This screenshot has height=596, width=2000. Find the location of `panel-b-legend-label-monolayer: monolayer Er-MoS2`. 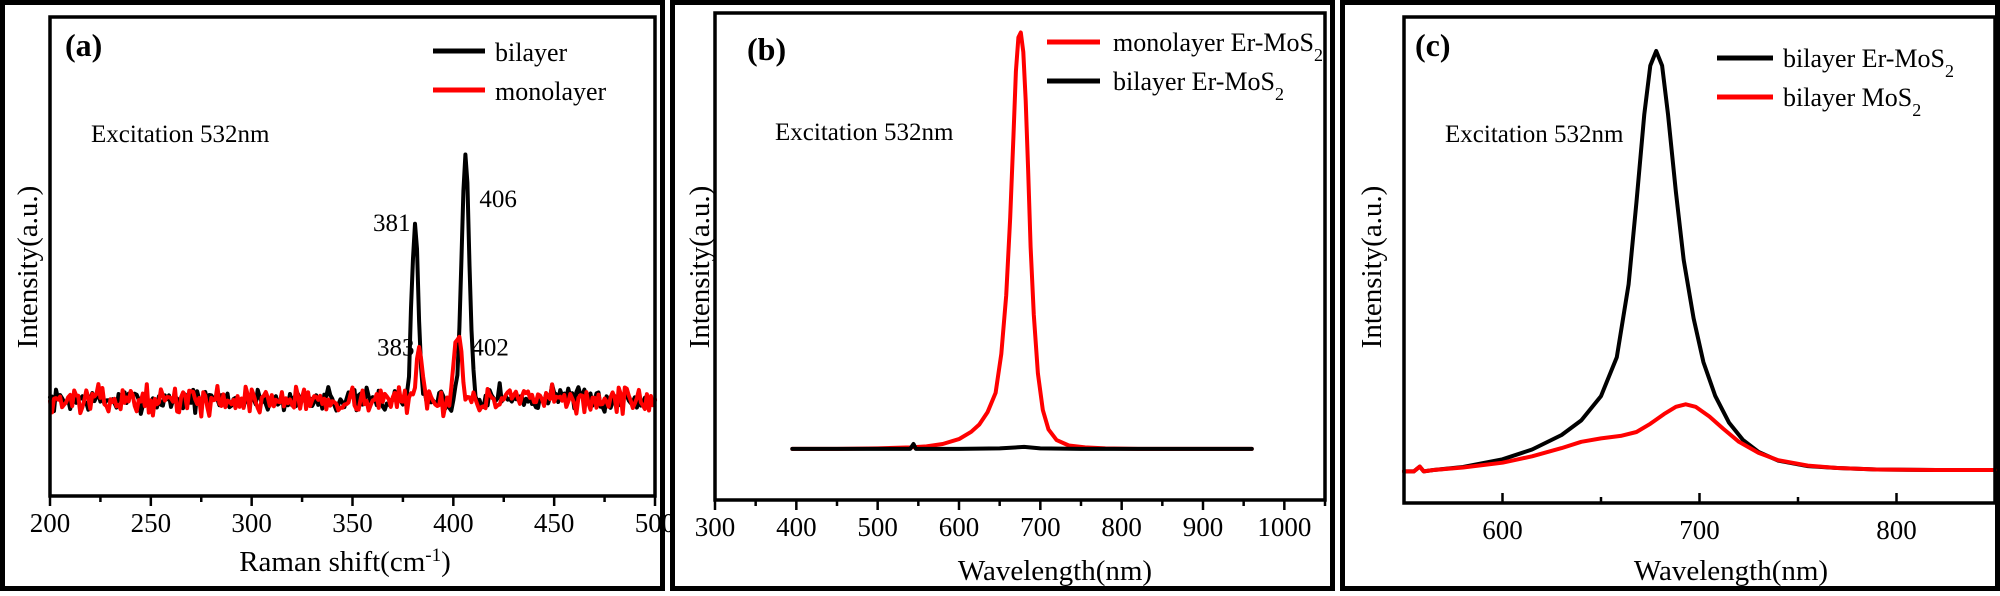

panel-b-legend-label-monolayer: monolayer Er-MoS2 is located at coordinates (1218, 46).